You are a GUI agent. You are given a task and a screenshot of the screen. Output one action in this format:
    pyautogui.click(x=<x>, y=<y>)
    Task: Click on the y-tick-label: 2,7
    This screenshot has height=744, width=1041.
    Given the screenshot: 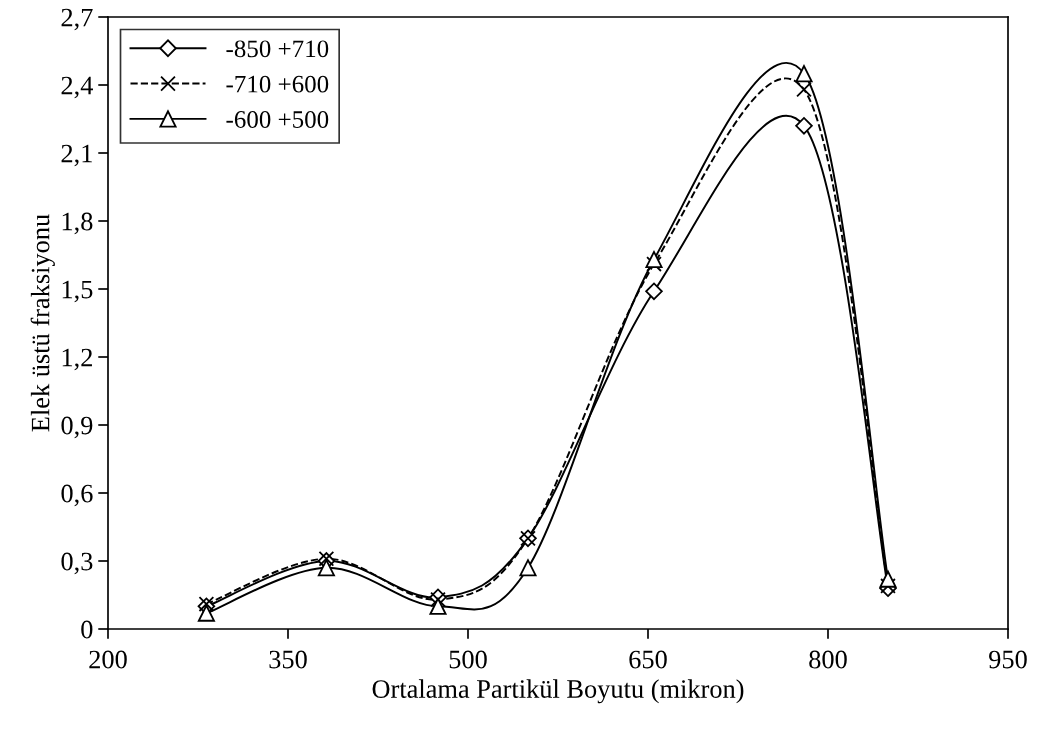 What is the action you would take?
    pyautogui.click(x=77, y=19)
    